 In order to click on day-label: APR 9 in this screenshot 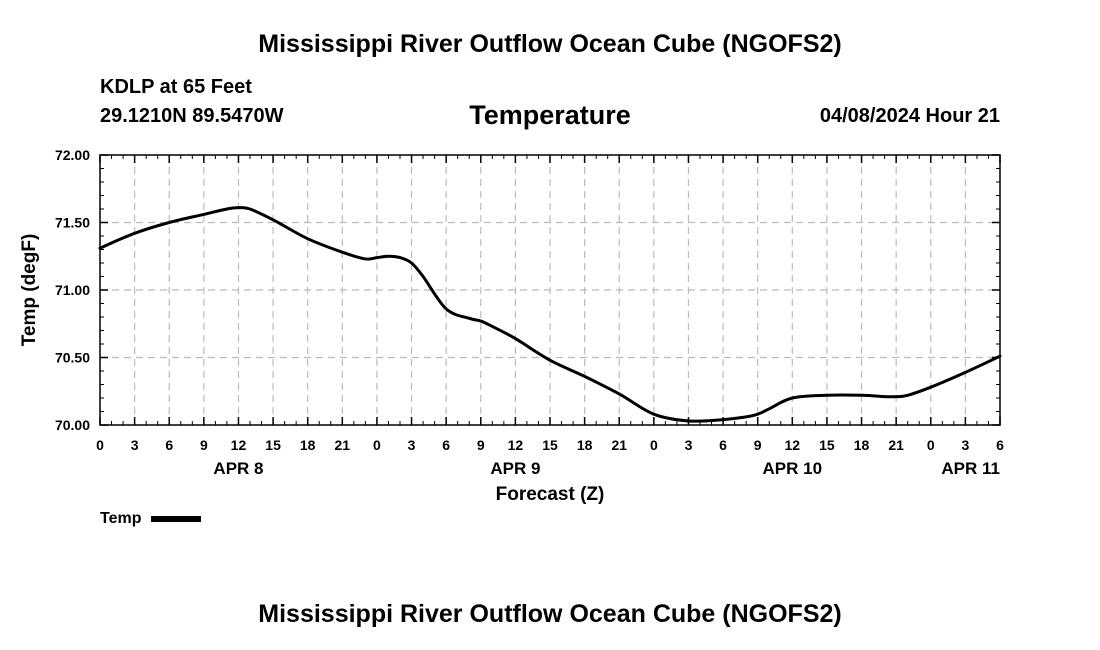, I will do `click(515, 468)`.